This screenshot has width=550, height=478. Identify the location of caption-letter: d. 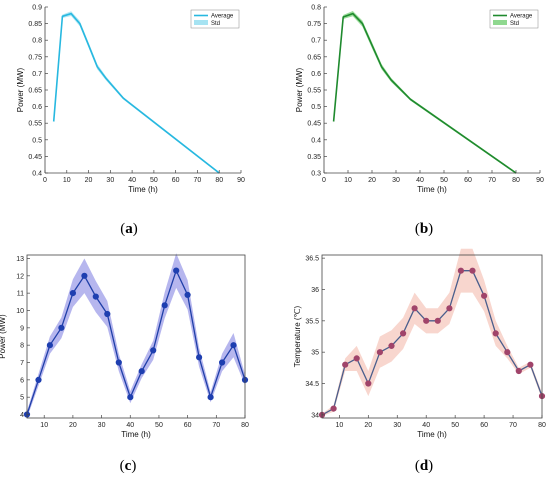
(424, 466).